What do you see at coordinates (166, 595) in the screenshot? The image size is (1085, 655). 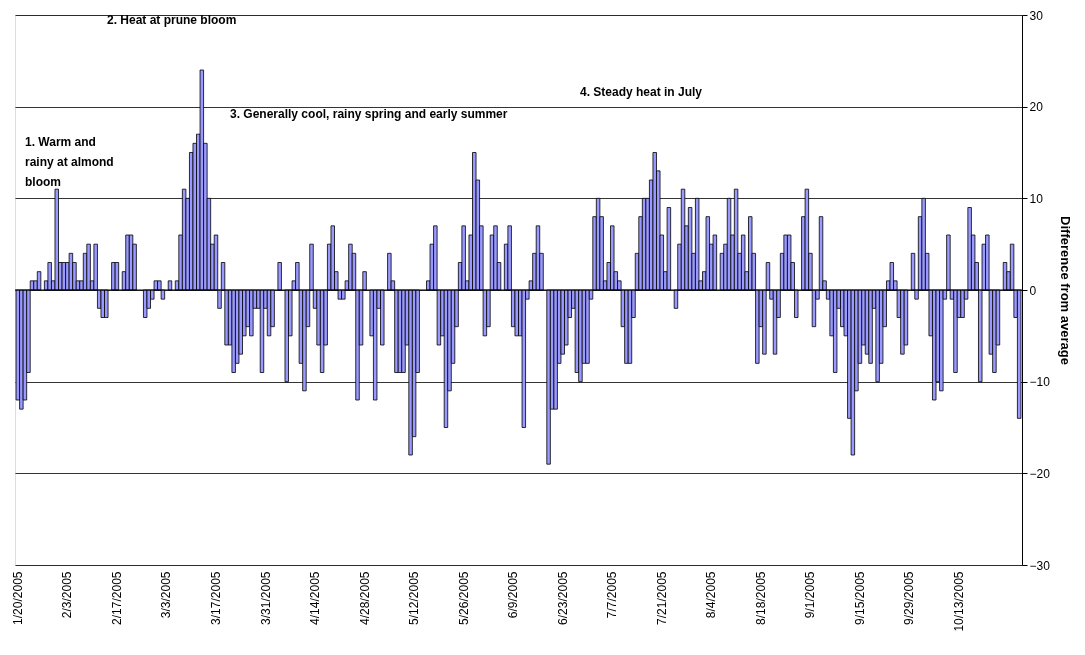 I see `x-tick-label: 3/3/2005` at bounding box center [166, 595].